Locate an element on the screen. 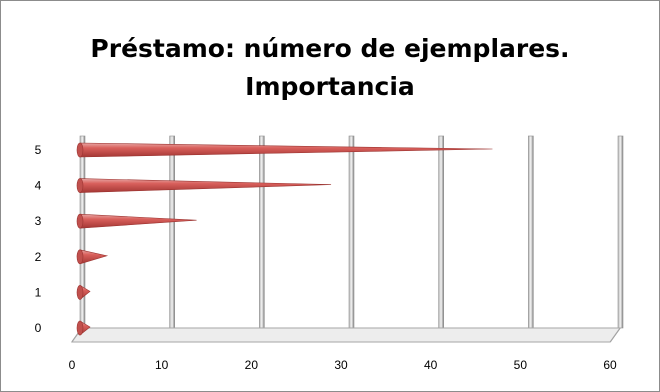 This screenshot has width=660, height=392. x-axis-ticks: 0 10 20 30 40 50 60 is located at coordinates (343, 365).